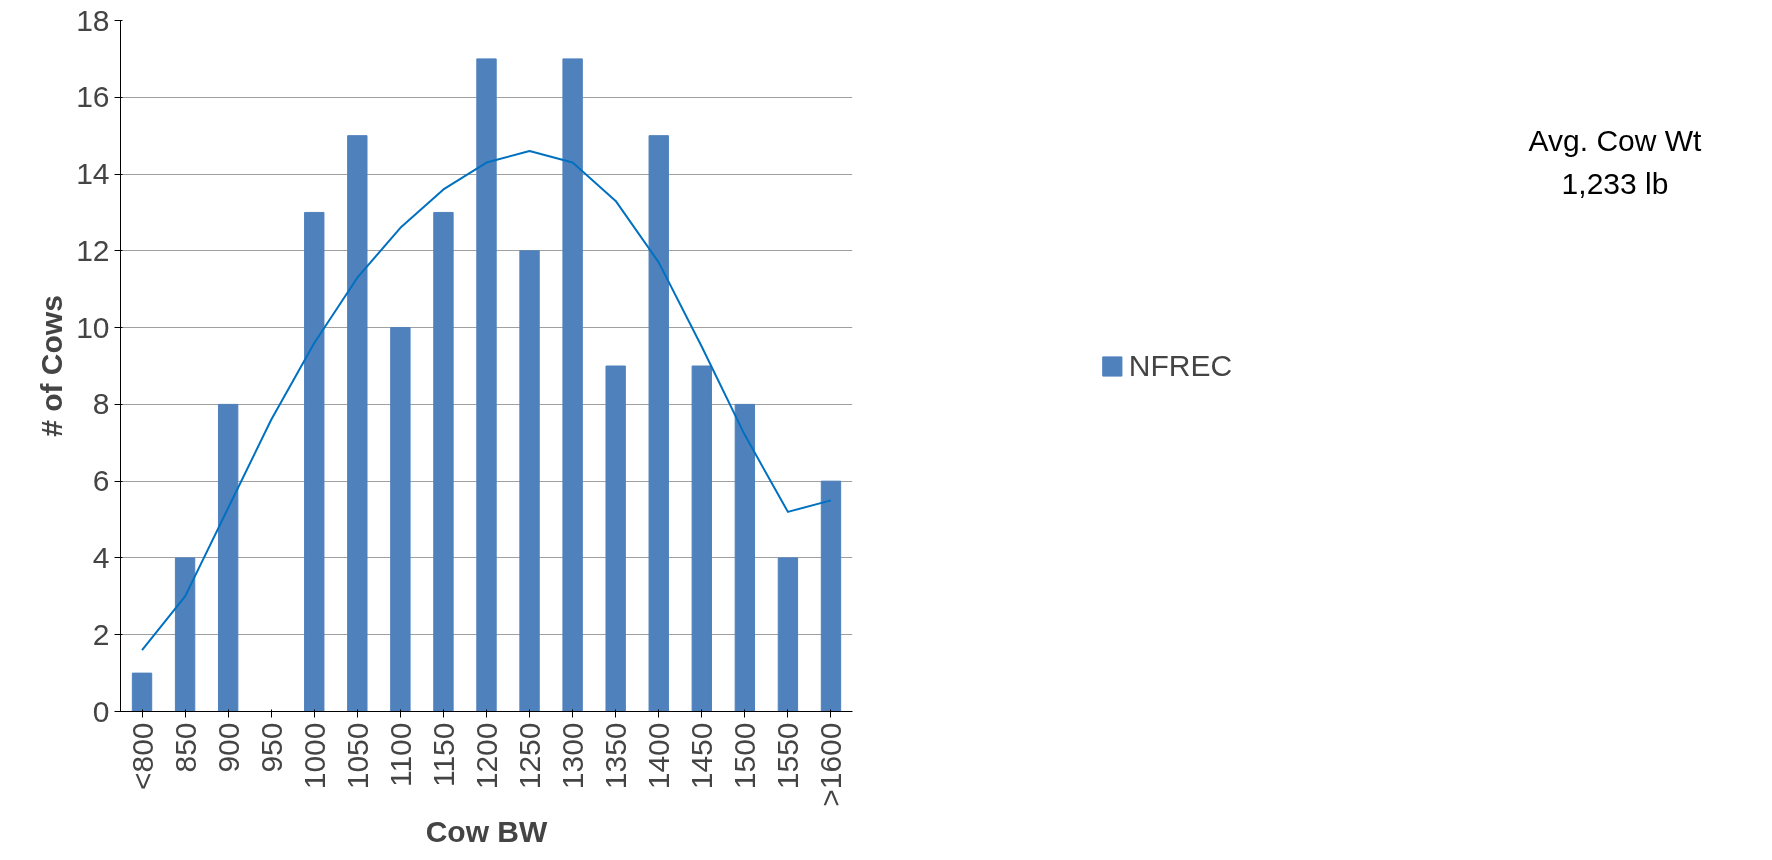 Image resolution: width=1772 pixels, height=860 pixels. I want to click on x-tick-label: 1250, so click(530, 756).